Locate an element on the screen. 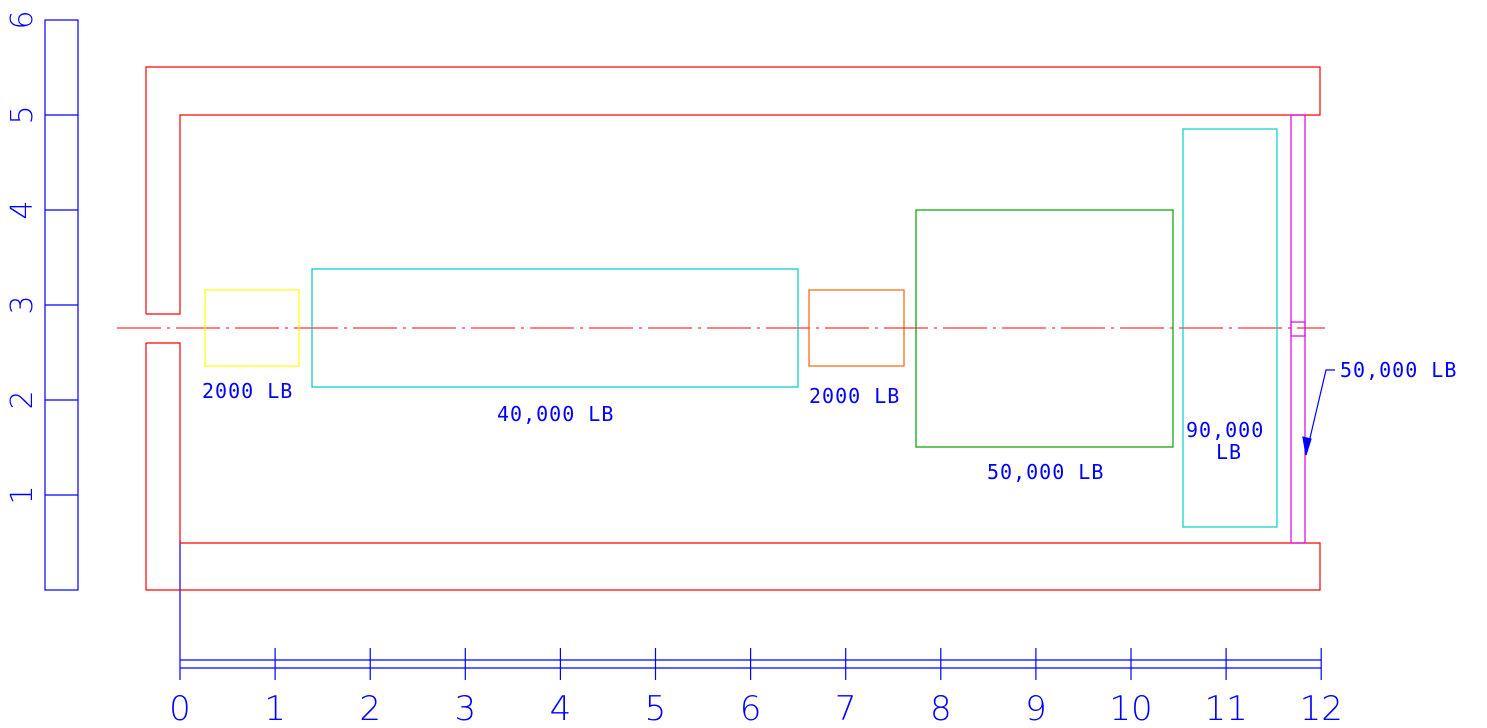 The height and width of the screenshot is (728, 1487). horizontal-tick-label: 11 is located at coordinates (1225, 708).